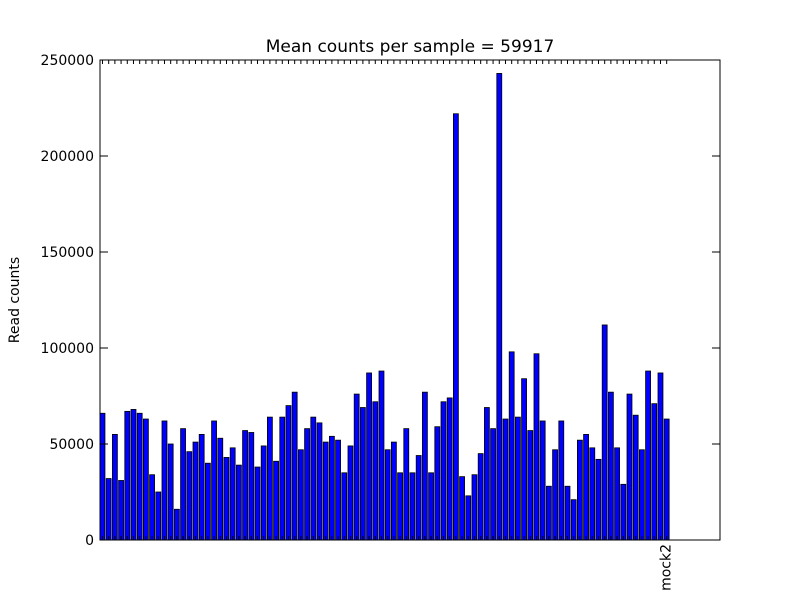 This screenshot has width=800, height=600. I want to click on y-tick-label: 50000, so click(71, 445).